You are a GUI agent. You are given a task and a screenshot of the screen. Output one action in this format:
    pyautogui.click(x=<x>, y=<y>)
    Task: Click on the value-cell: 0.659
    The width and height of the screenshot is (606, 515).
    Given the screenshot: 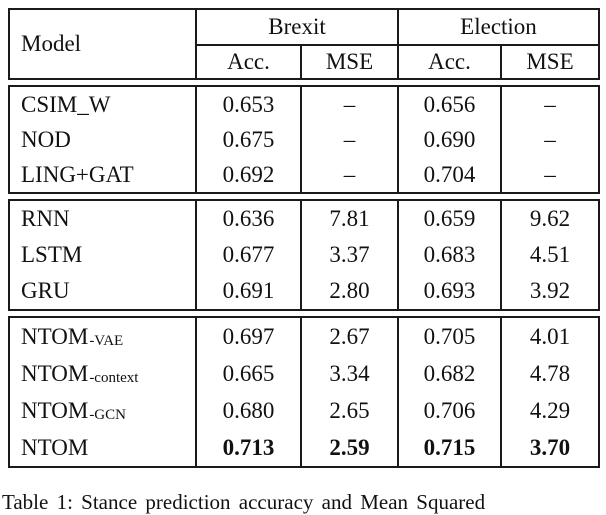 What is the action you would take?
    pyautogui.click(x=448, y=219)
    